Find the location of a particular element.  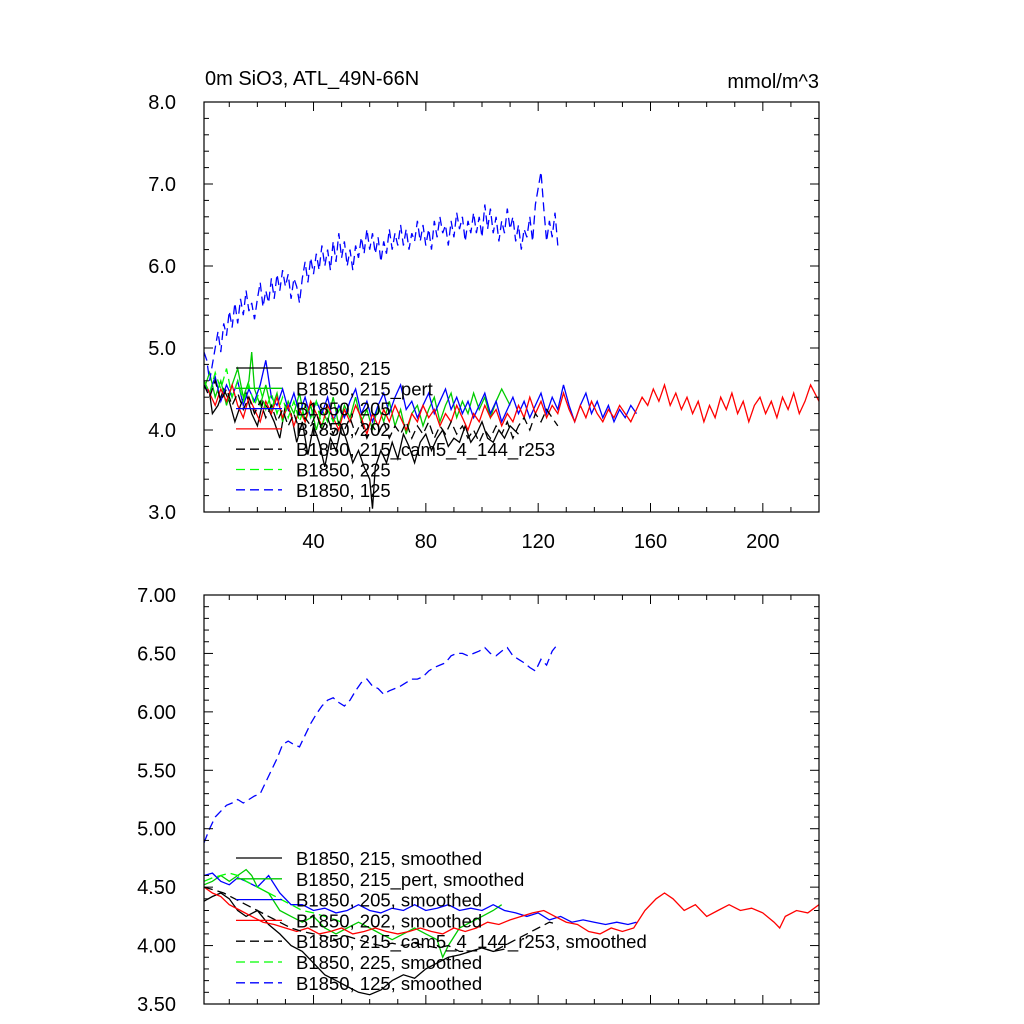

y-tick-label: 8.0 is located at coordinates (162, 103).